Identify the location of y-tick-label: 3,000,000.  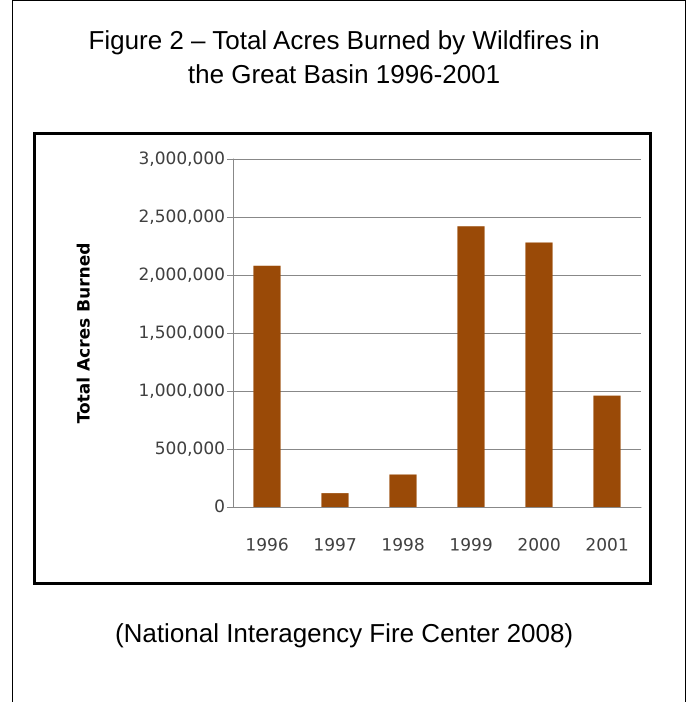
(181, 159).